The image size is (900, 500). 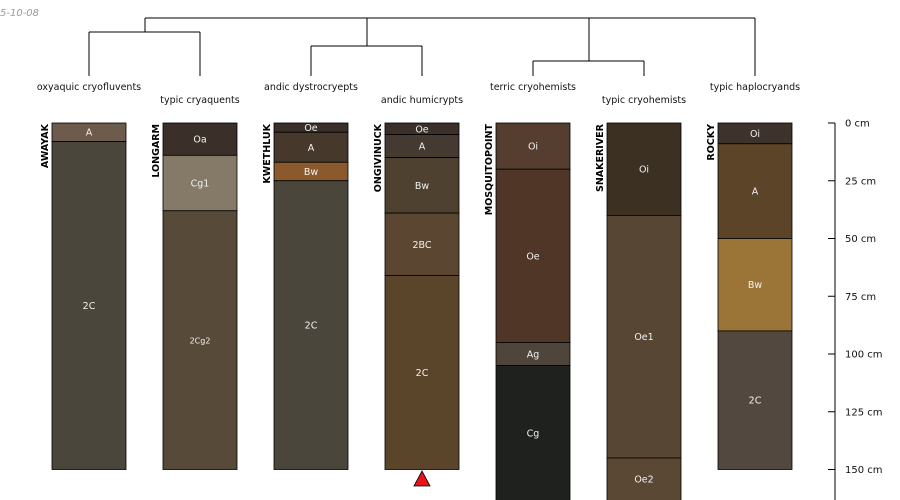 What do you see at coordinates (489, 169) in the screenshot?
I see `profile-name: MOSQUITOPOINT` at bounding box center [489, 169].